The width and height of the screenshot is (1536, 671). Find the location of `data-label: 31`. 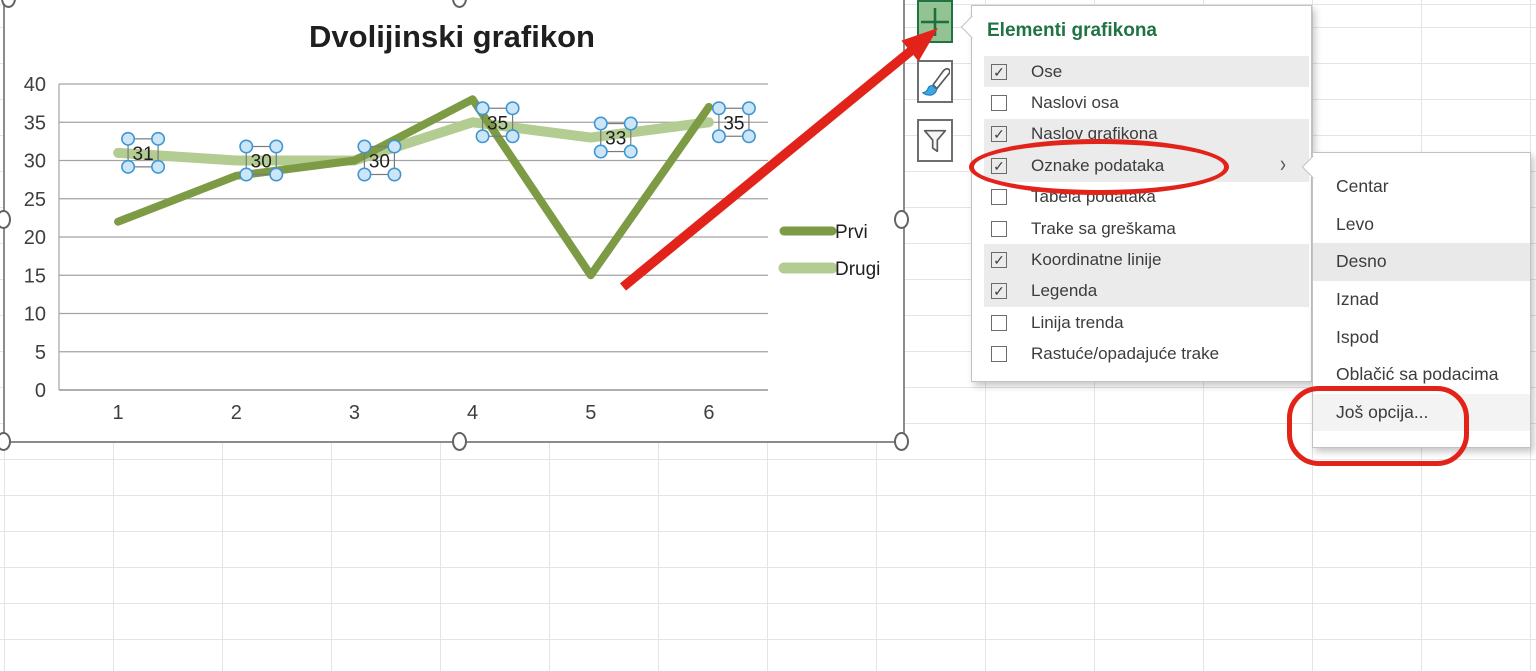

data-label: 31 is located at coordinates (143, 152).